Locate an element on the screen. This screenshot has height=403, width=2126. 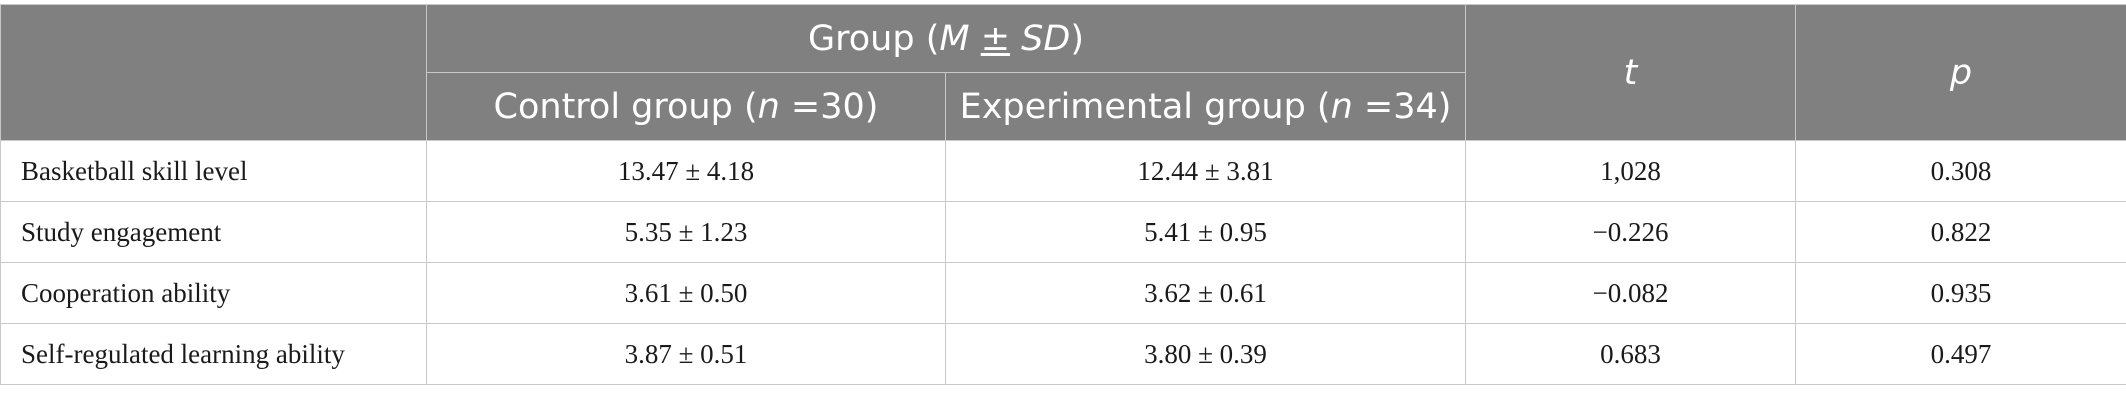
experimental-value: 5.41 ± 0.95 is located at coordinates (1205, 232).